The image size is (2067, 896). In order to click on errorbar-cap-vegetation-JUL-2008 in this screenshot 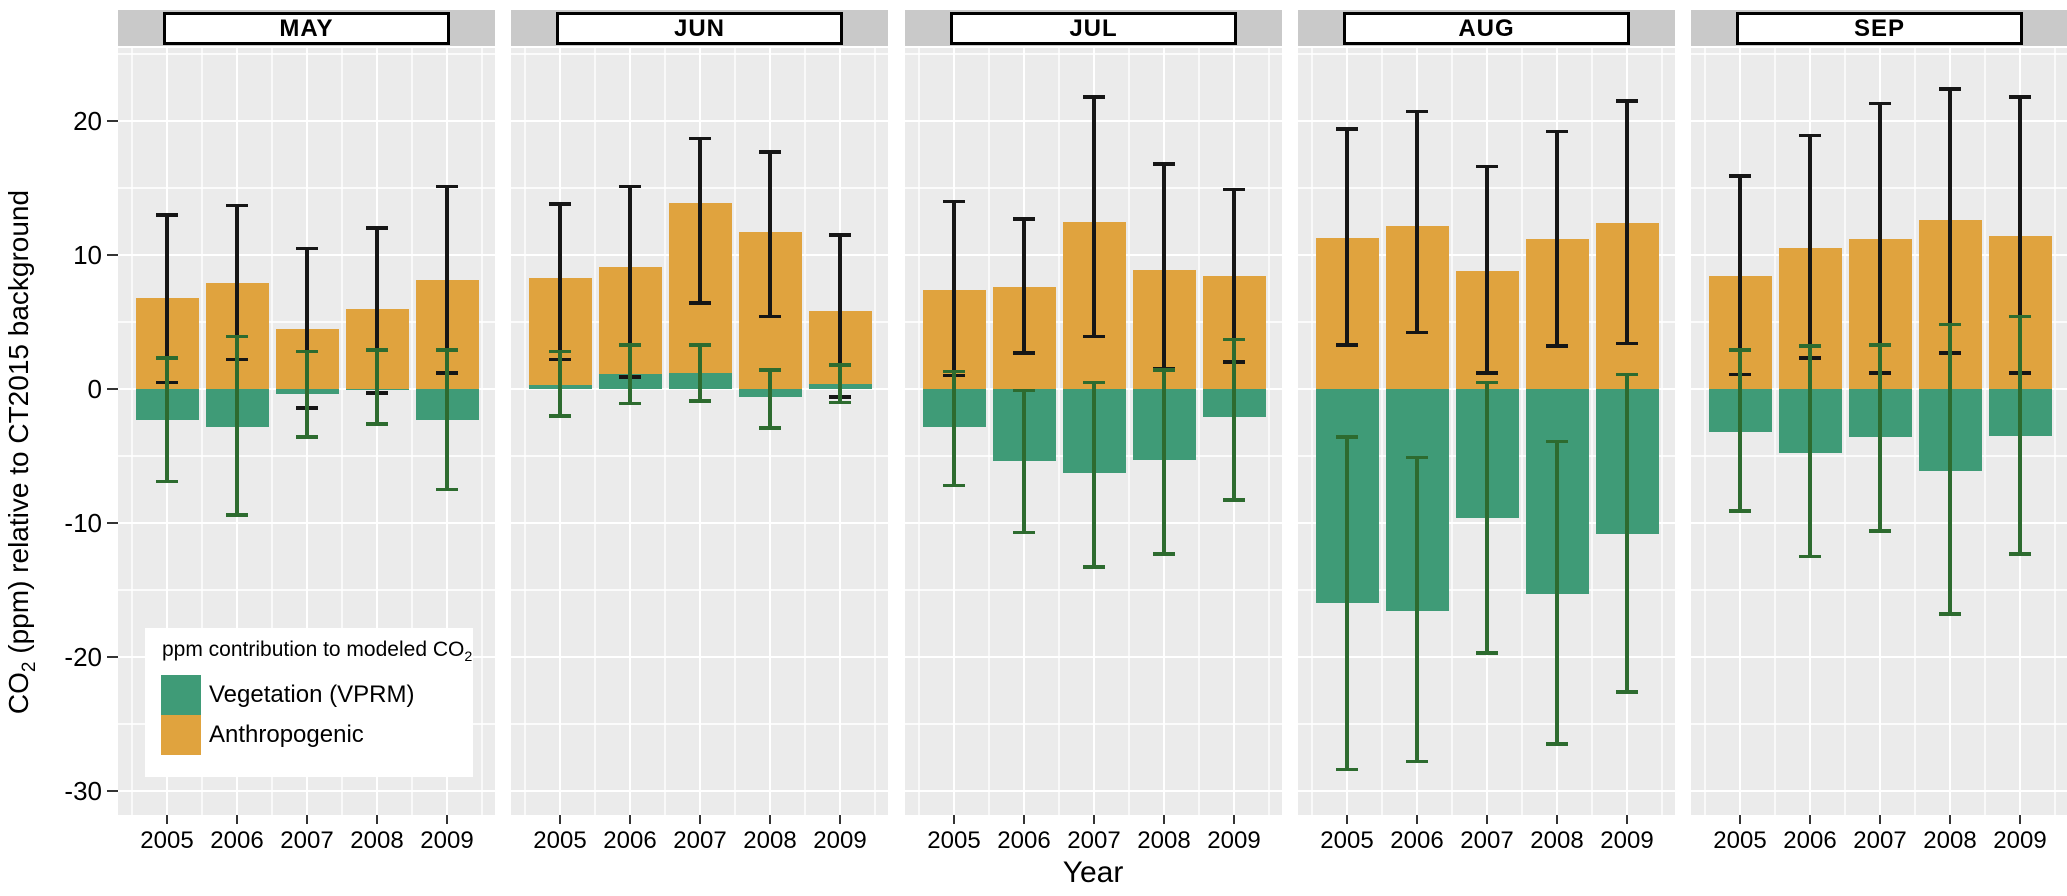, I will do `click(1164, 370)`.